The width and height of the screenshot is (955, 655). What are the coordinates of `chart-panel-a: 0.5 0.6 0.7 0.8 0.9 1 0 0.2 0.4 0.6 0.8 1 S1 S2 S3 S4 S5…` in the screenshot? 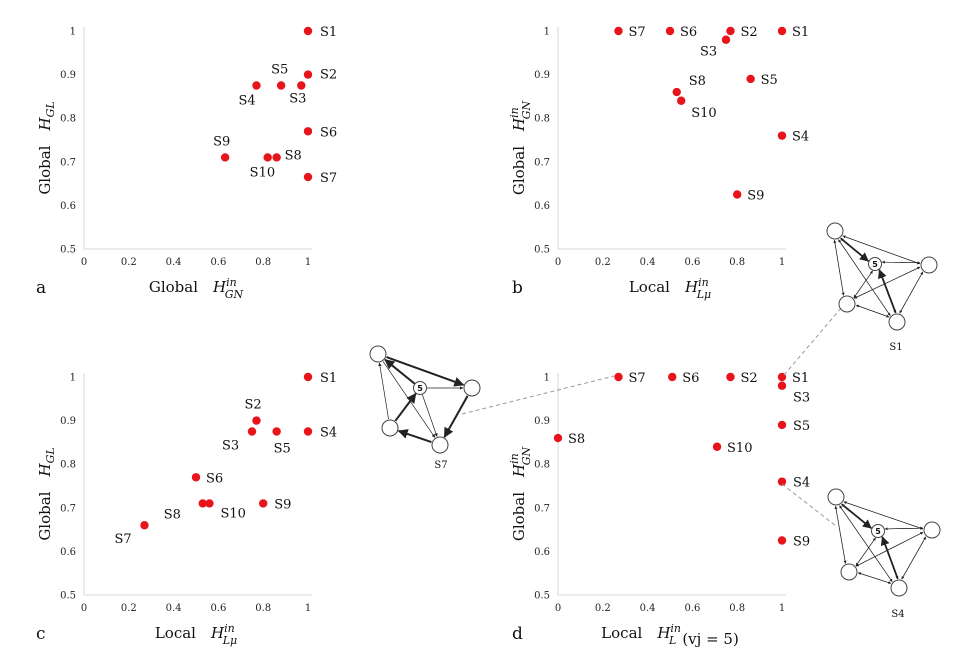 It's located at (186, 163).